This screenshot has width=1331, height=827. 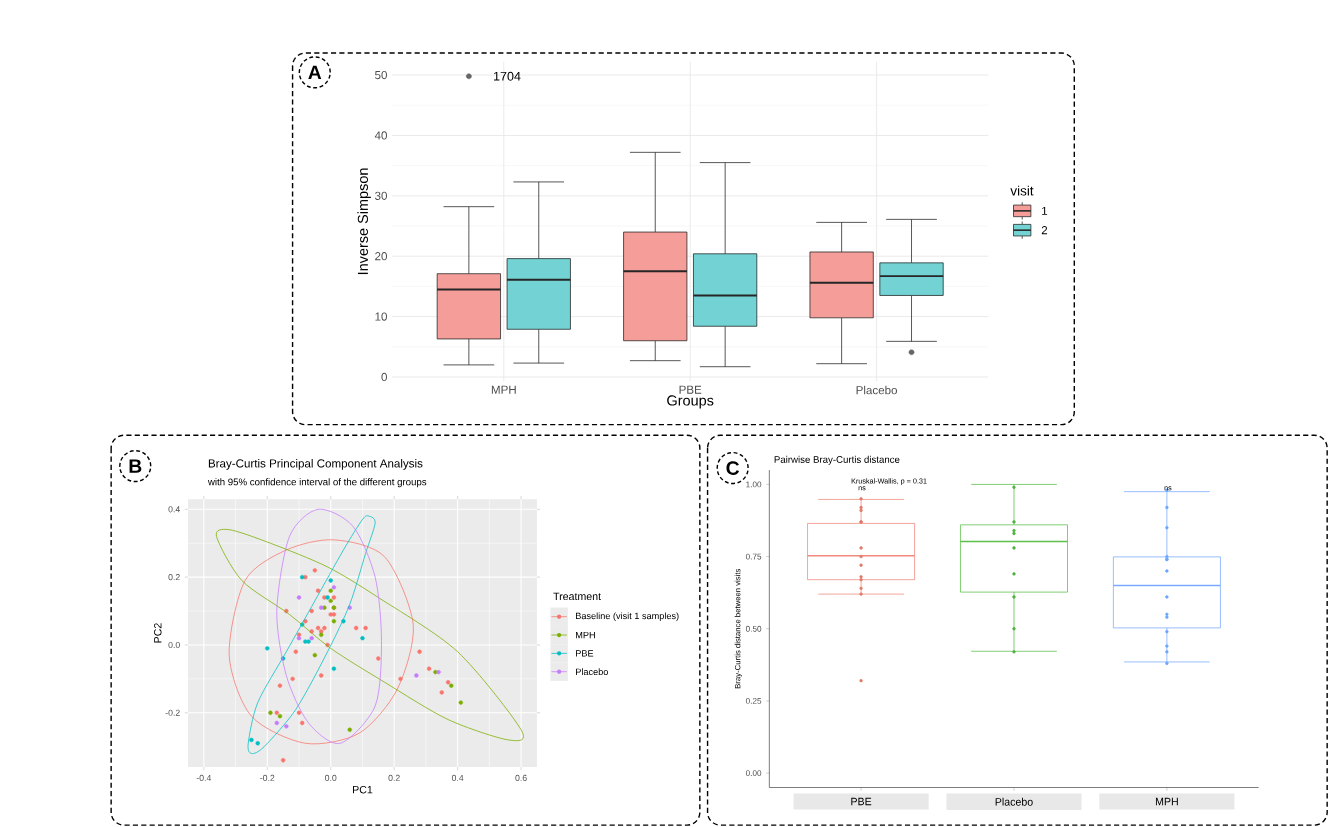 I want to click on legend-label: 2, so click(x=1044, y=230).